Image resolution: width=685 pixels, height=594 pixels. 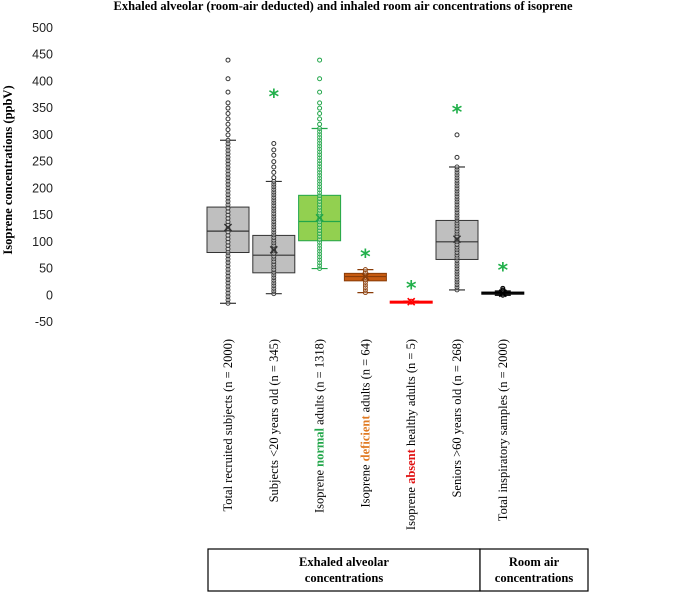 I want to click on category-label: Isoprene deficient adults (n = 64), so click(x=365, y=423).